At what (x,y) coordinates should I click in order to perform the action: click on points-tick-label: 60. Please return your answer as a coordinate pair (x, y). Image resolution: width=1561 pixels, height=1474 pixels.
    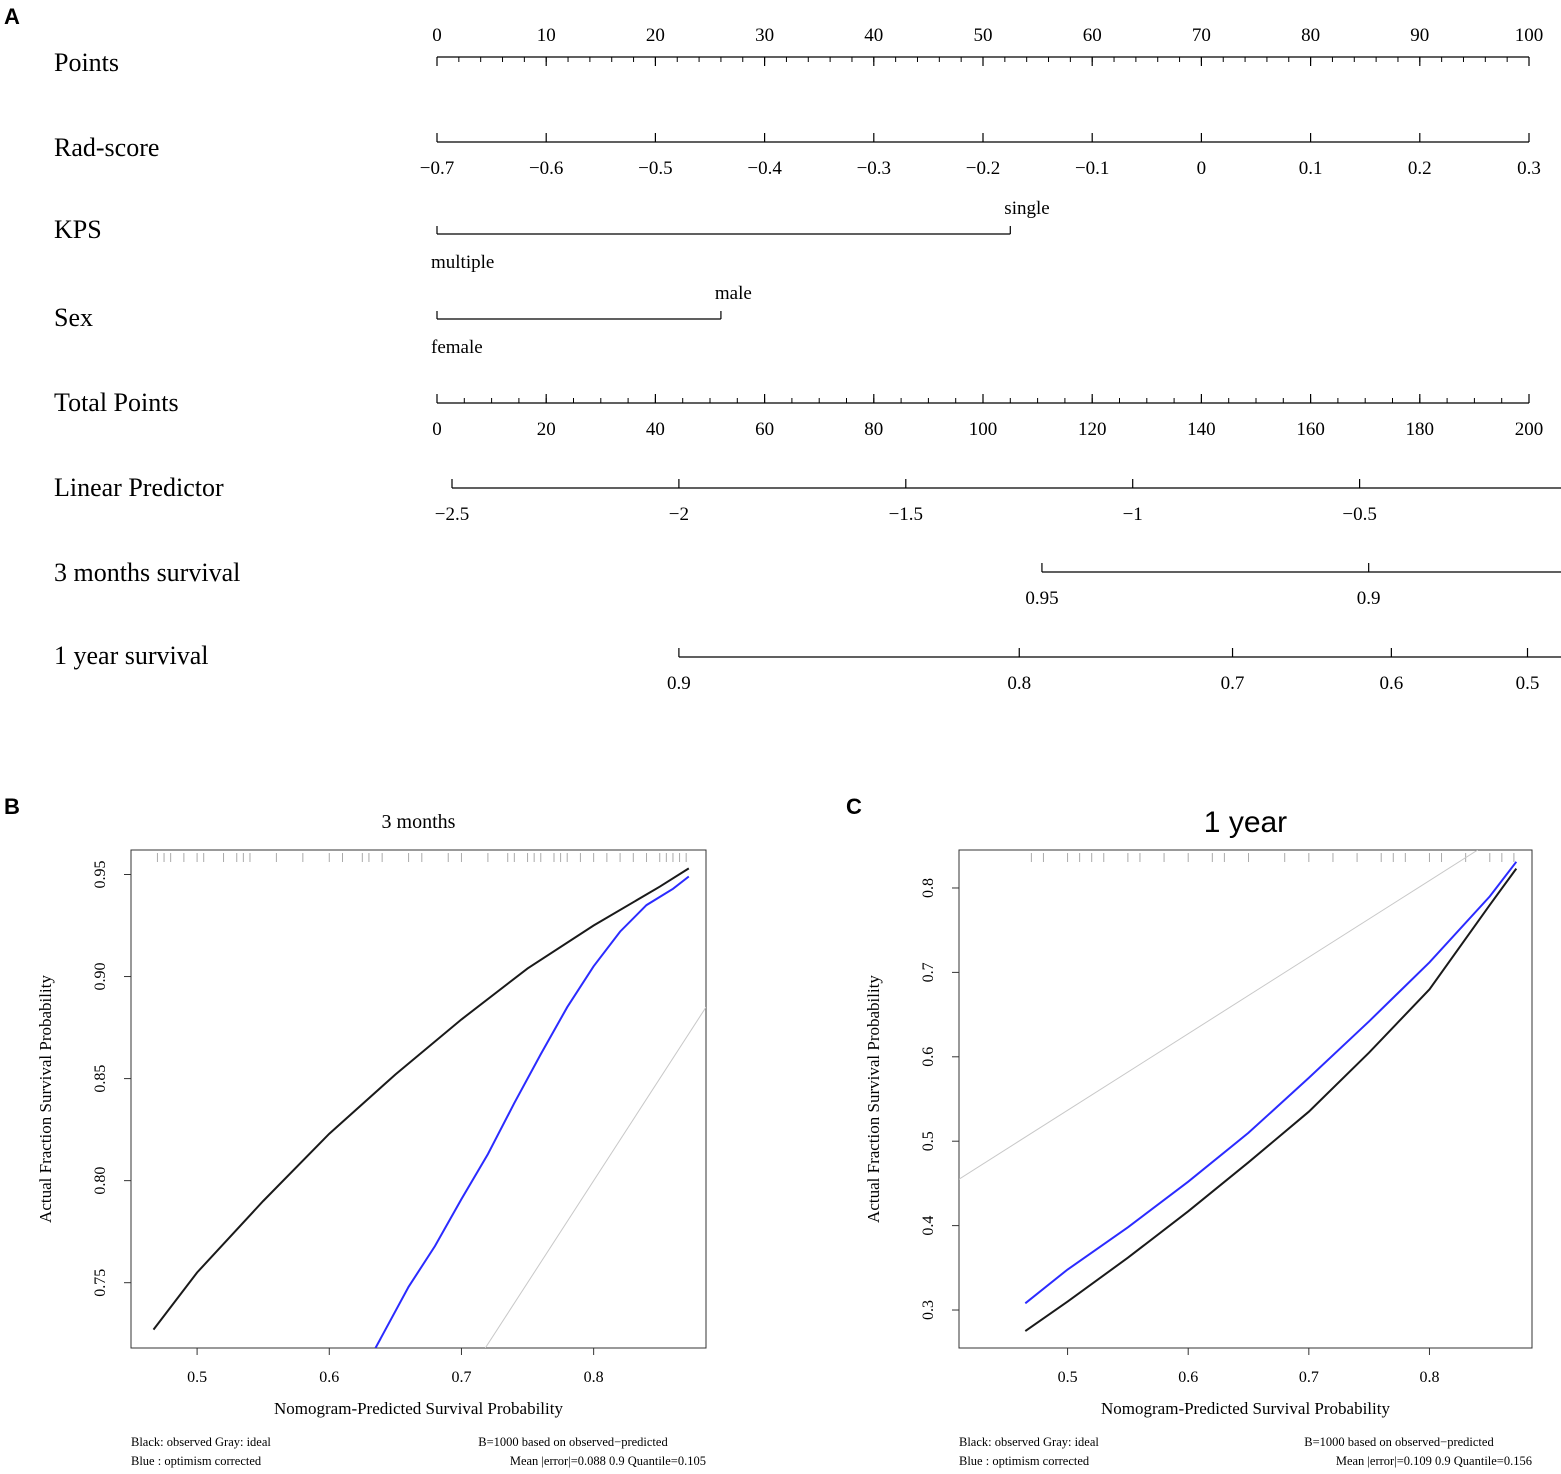
    Looking at the image, I should click on (1092, 35).